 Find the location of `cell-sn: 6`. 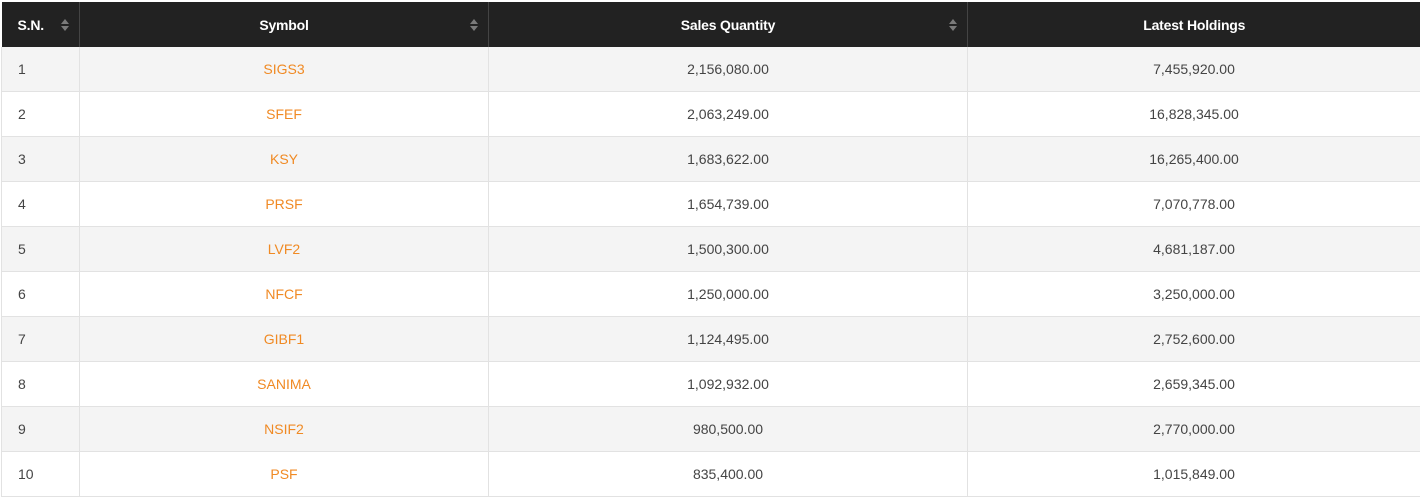

cell-sn: 6 is located at coordinates (40, 294).